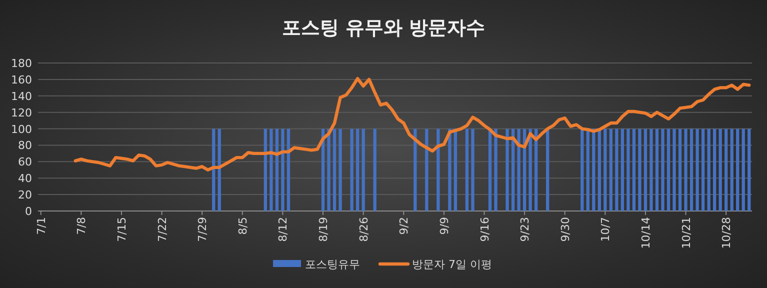 The width and height of the screenshot is (767, 288). Describe the element at coordinates (121, 229) in the screenshot. I see `x-tick-label: 7/15` at that location.